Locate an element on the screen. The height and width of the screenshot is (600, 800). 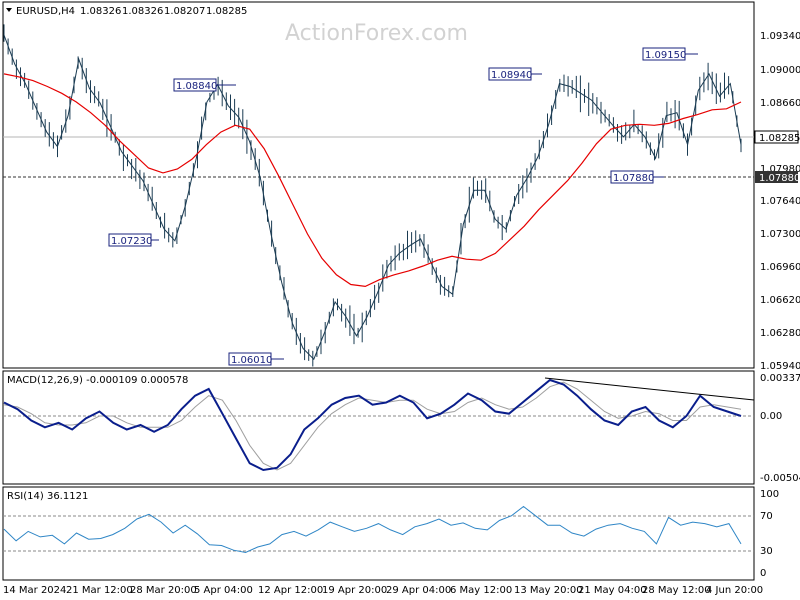
open-value: 1.08326 is located at coordinates (100, 11).